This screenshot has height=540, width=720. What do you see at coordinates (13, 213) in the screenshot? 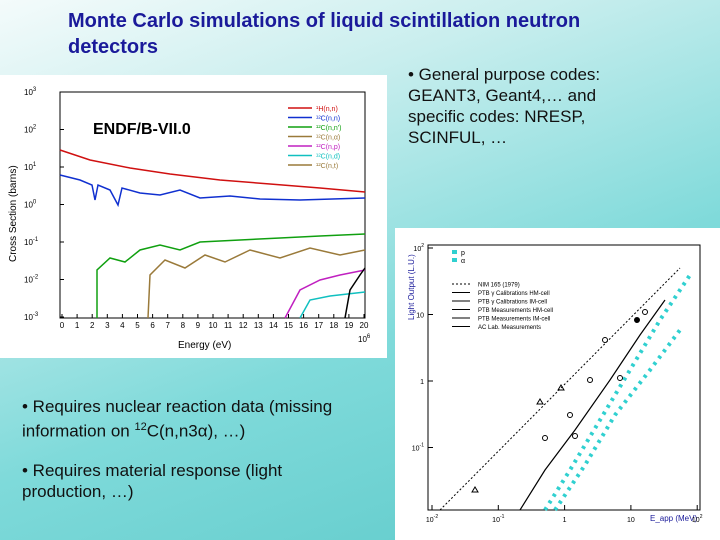
I see `y-axis-label: Cross Section (barns)` at bounding box center [13, 213].